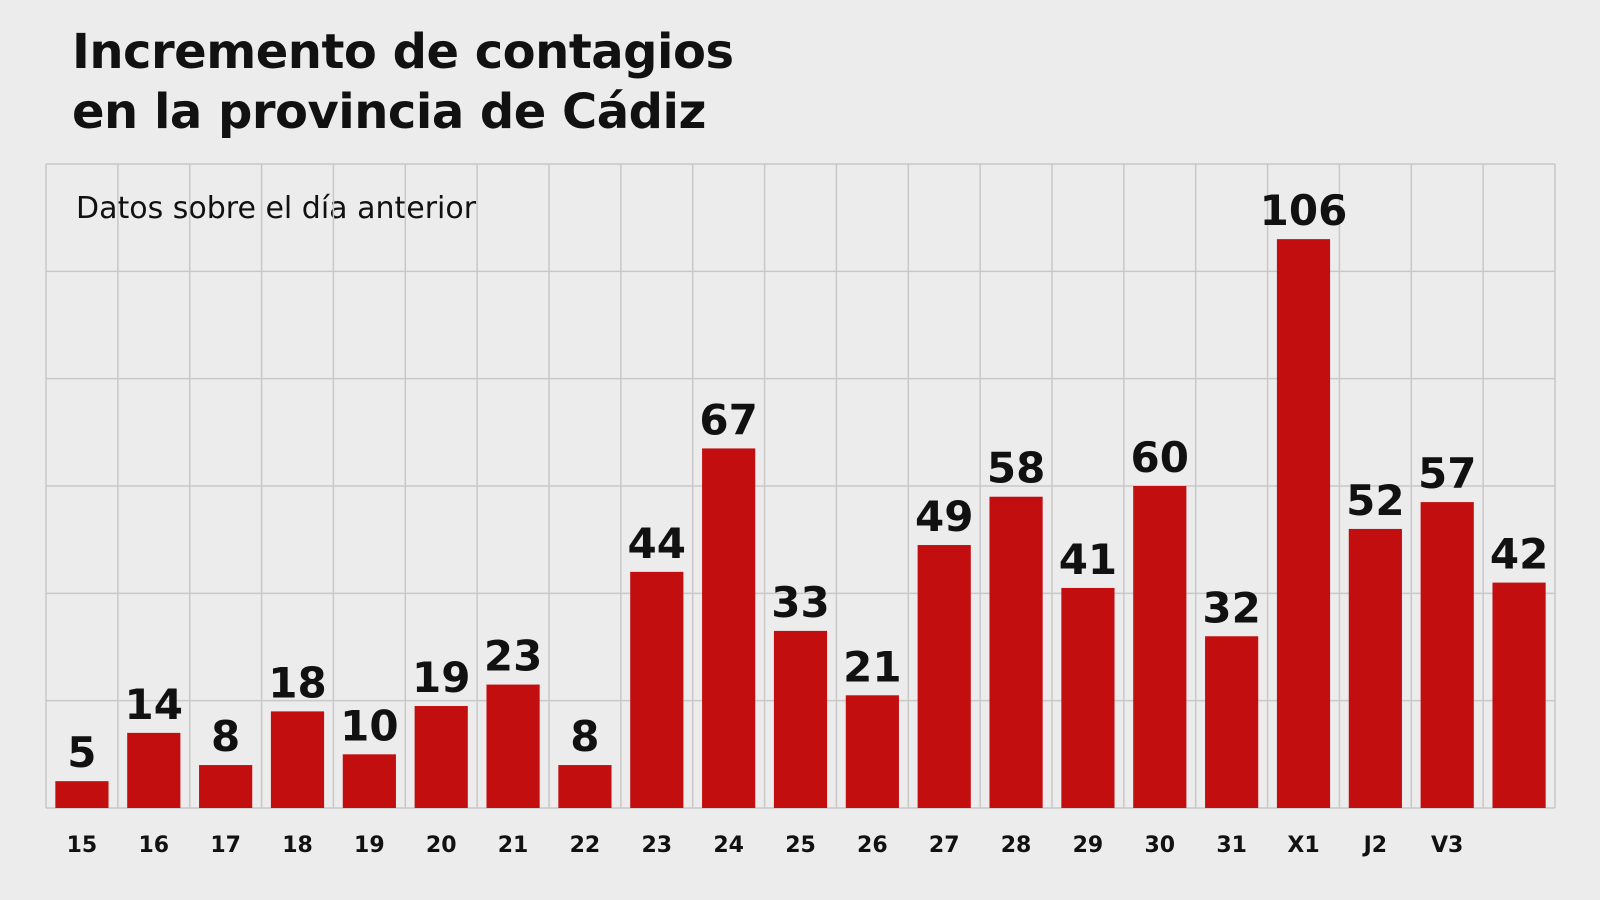 Image resolution: width=1600 pixels, height=900 pixels. What do you see at coordinates (1088, 559) in the screenshot?
I see `data-label: 41` at bounding box center [1088, 559].